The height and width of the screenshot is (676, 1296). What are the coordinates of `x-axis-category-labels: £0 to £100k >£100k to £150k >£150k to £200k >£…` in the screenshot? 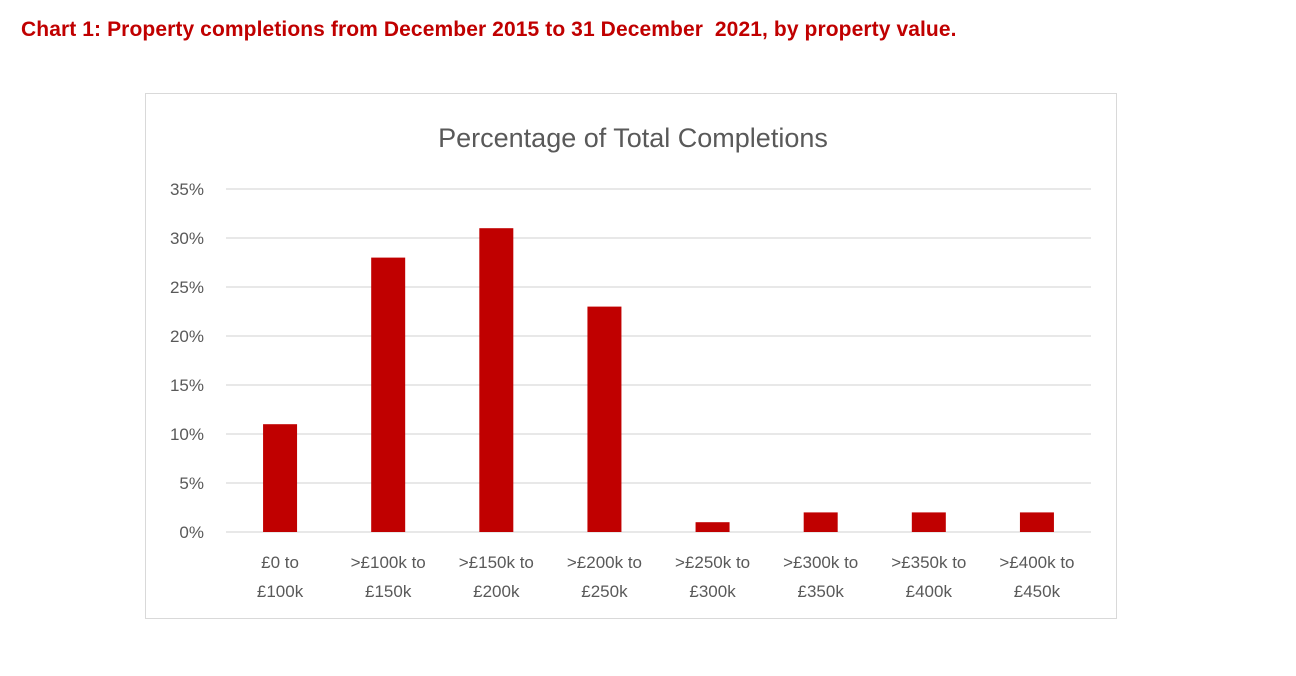 It's located at (666, 577).